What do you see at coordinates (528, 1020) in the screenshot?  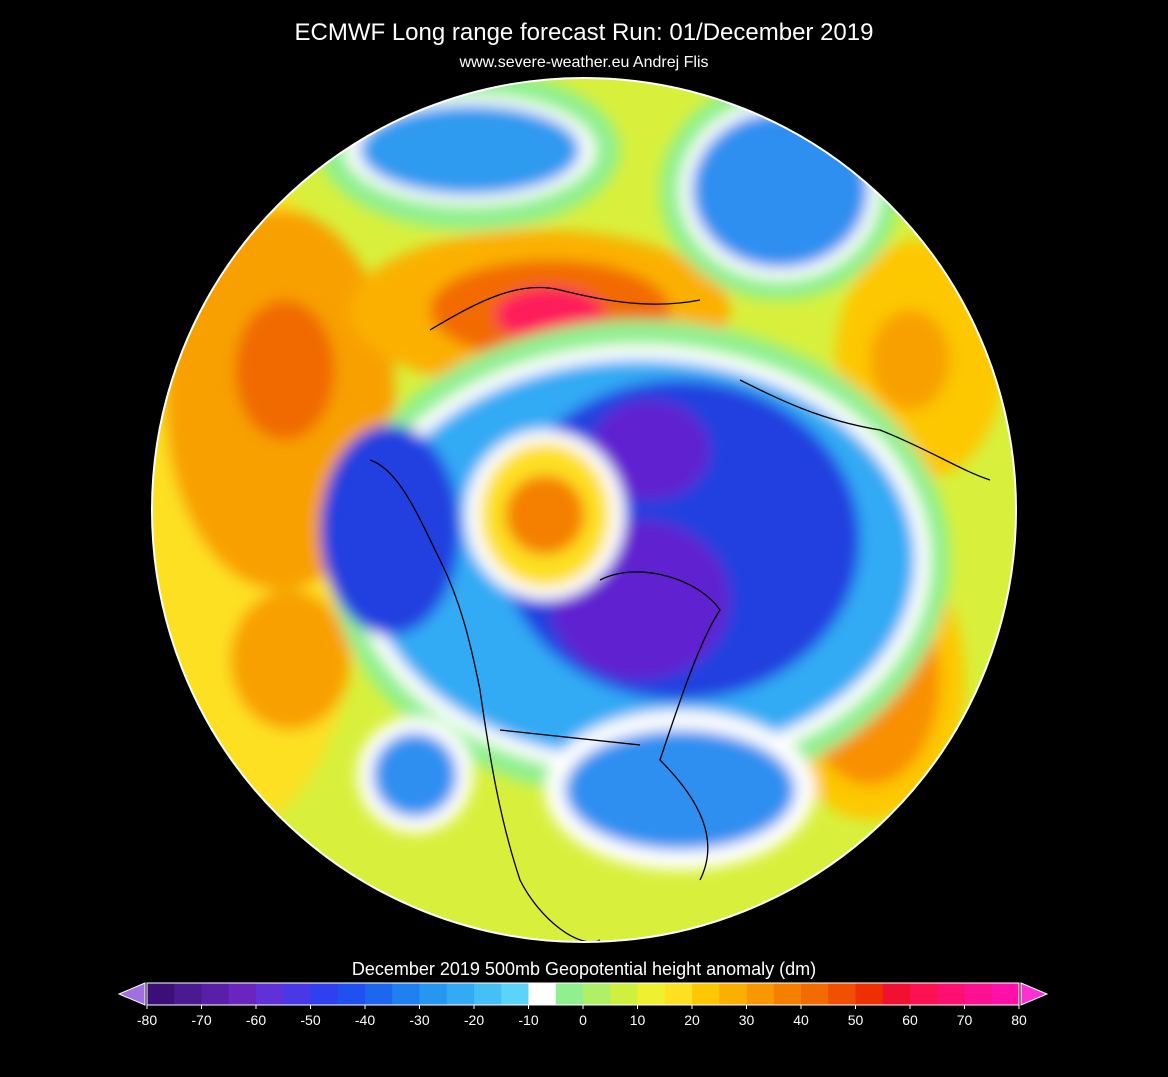 I see `tick-label: -10` at bounding box center [528, 1020].